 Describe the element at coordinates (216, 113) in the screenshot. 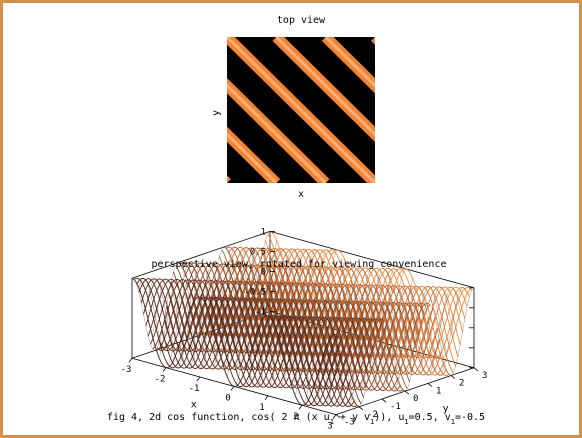

I see `top-view-ylabel: y` at that location.